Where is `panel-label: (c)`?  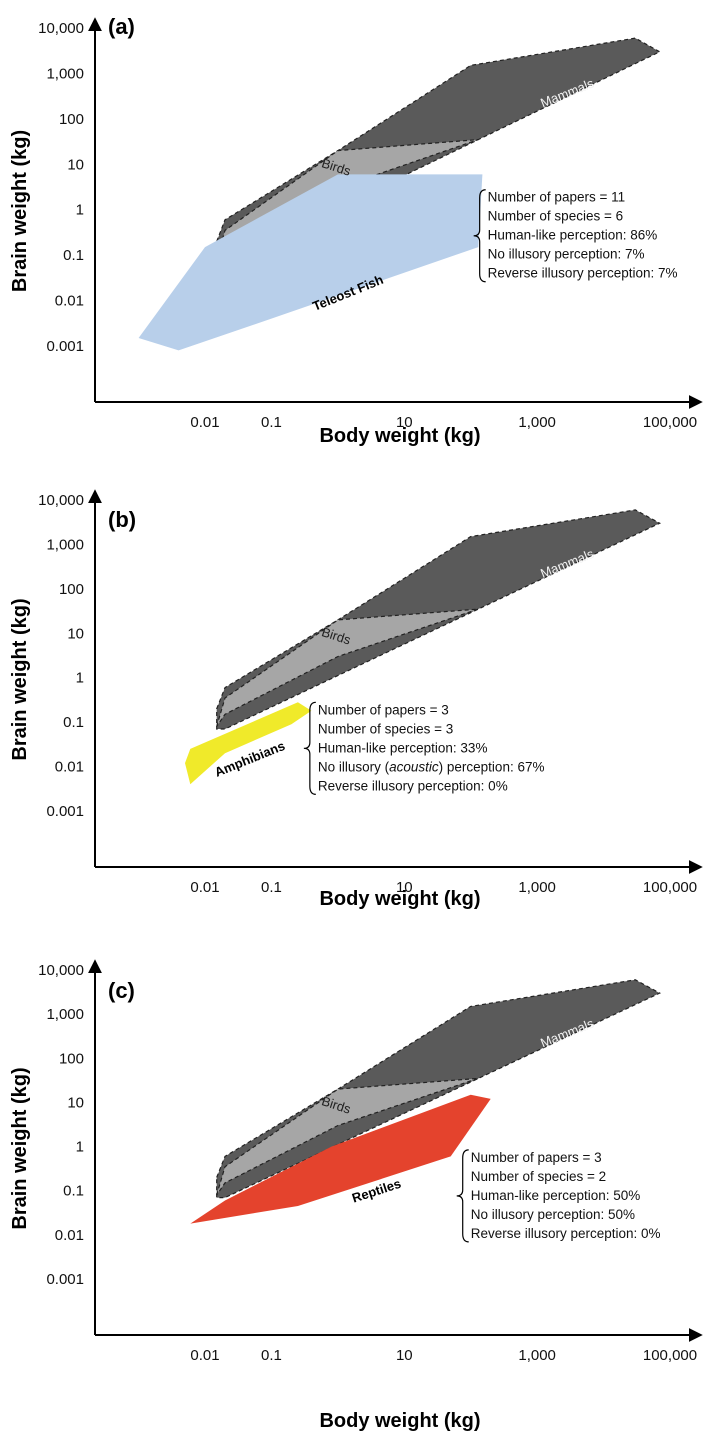
panel-label: (c) is located at coordinates (121, 990).